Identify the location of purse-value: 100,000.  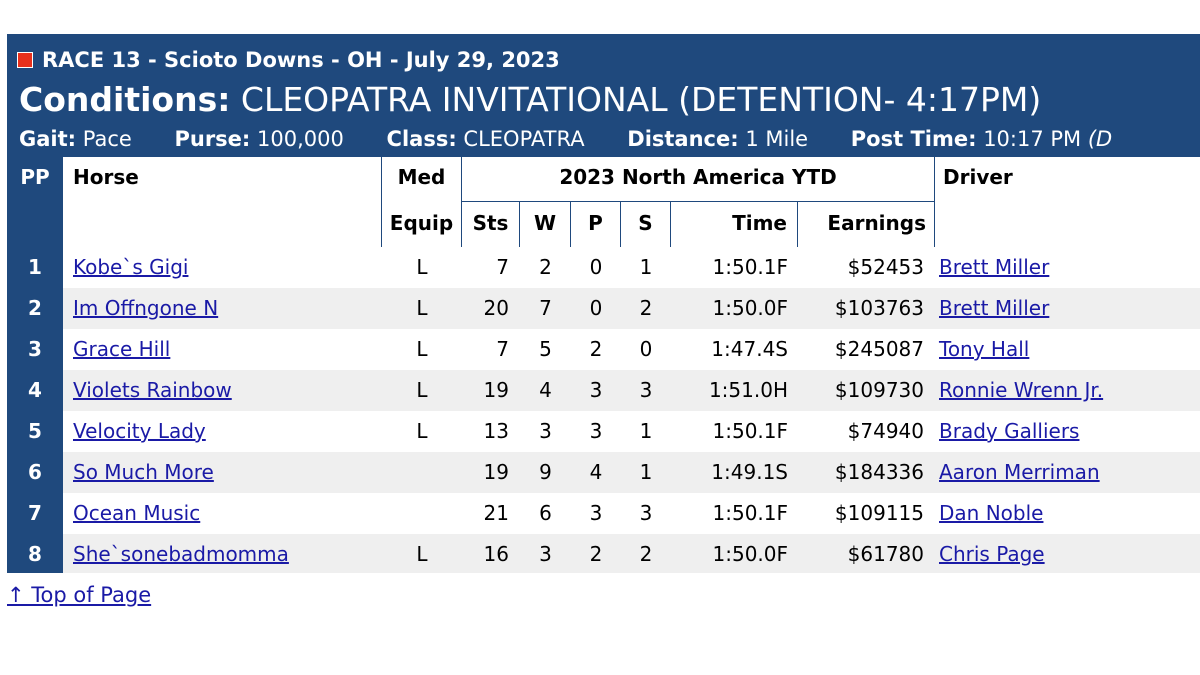
(300, 139).